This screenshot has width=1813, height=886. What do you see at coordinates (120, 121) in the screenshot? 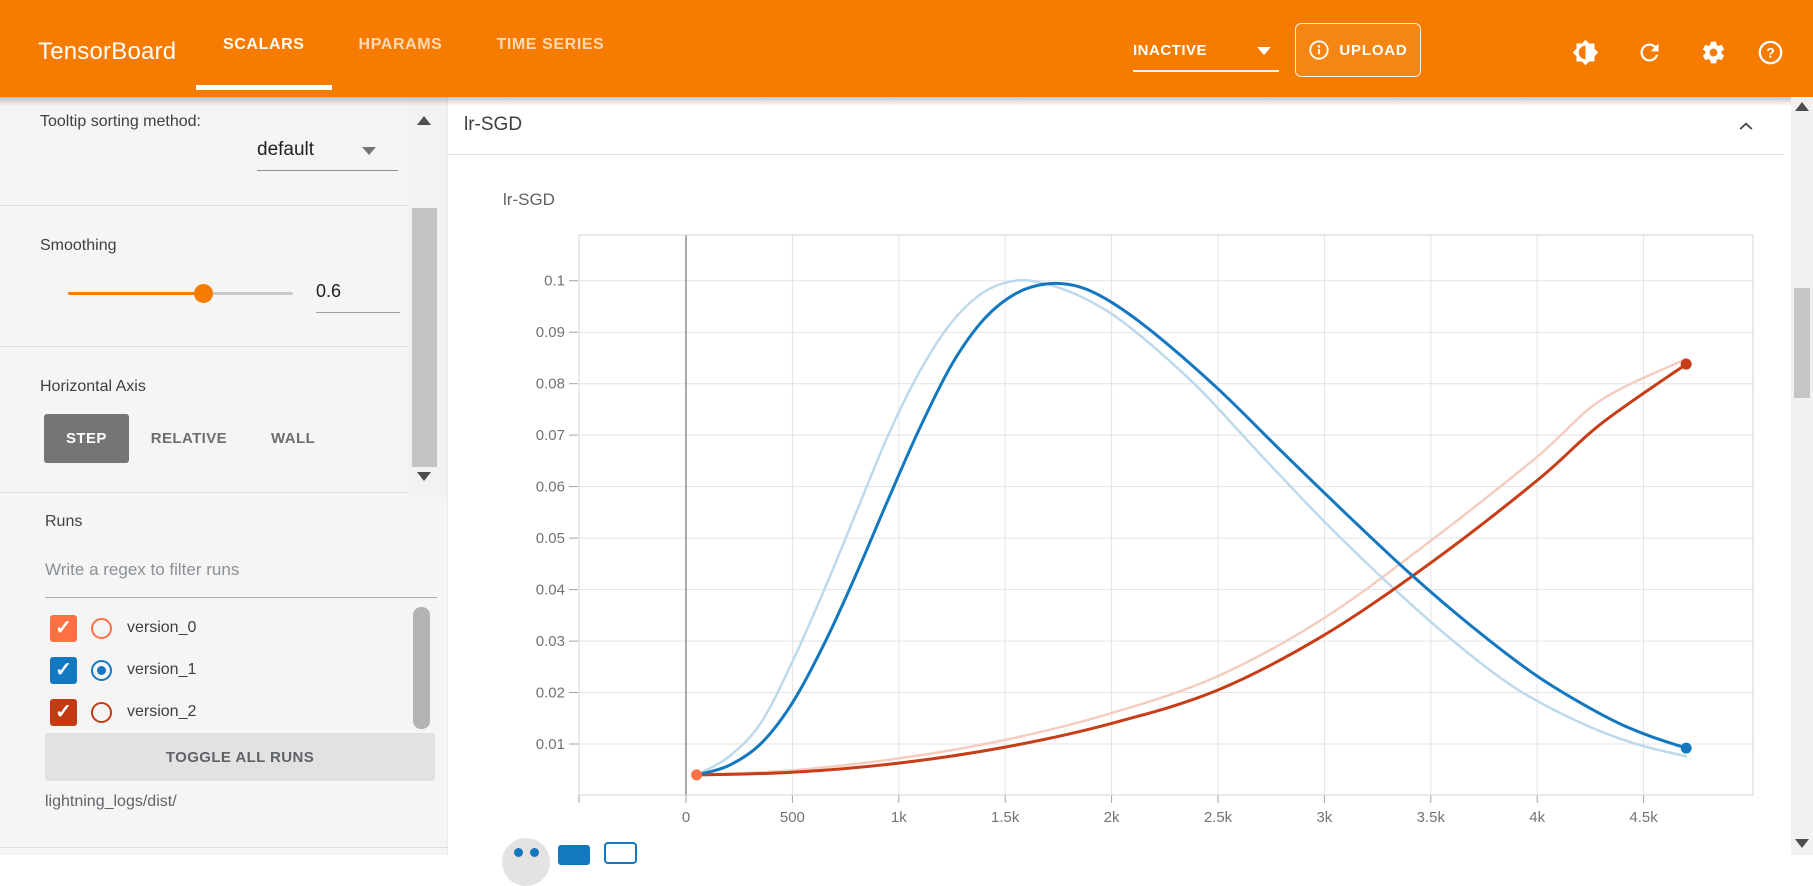
I see `tooltip-sorting-label: Tooltip sorting method:` at bounding box center [120, 121].